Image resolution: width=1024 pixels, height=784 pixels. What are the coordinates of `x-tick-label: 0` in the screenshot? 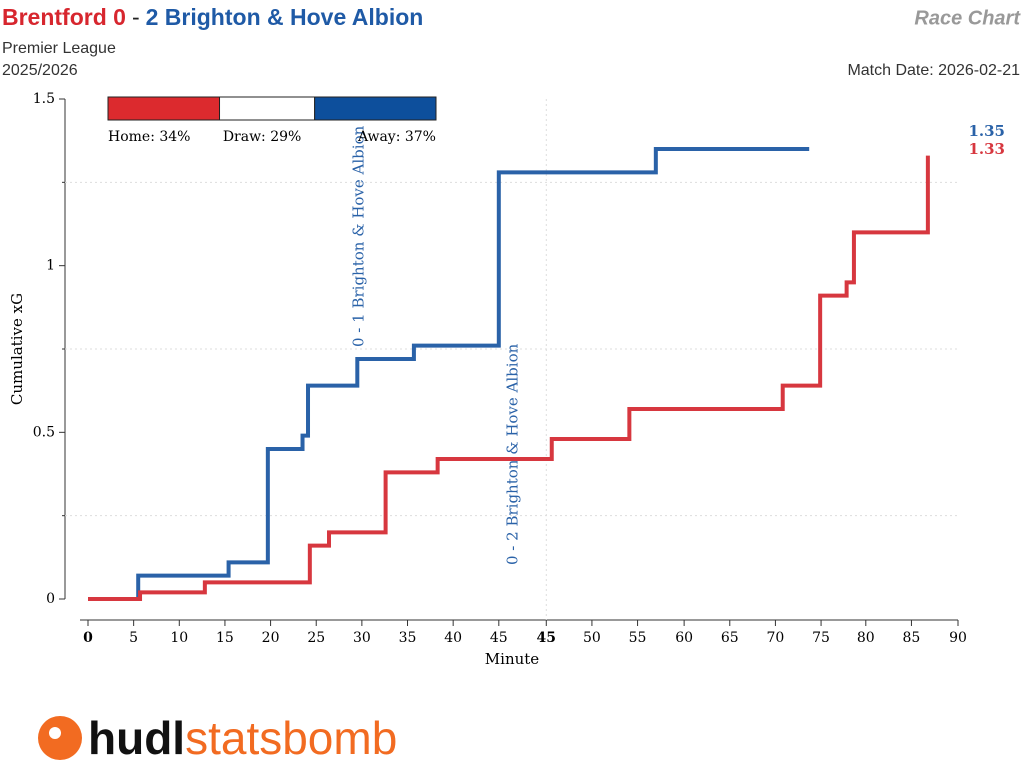 It's located at (88, 638).